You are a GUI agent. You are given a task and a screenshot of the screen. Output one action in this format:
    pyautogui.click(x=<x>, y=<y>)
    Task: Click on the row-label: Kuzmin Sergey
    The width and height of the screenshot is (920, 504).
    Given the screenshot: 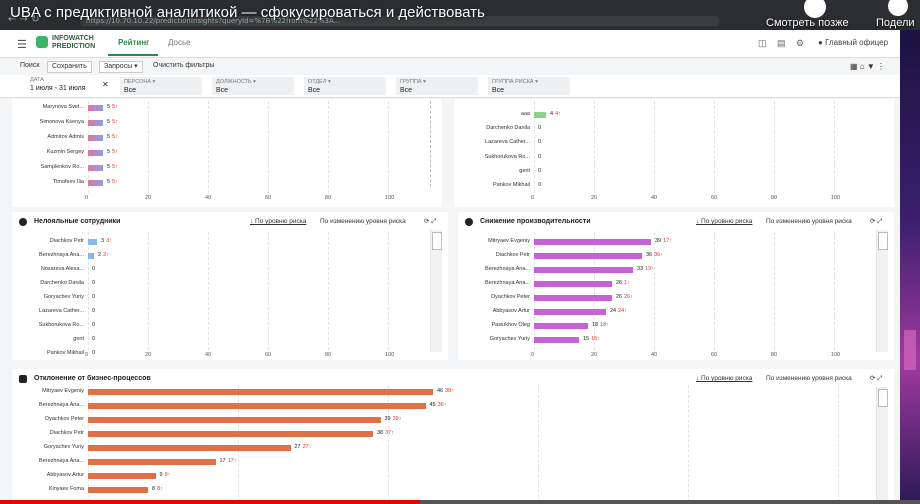 What is the action you would take?
    pyautogui.click(x=65, y=152)
    